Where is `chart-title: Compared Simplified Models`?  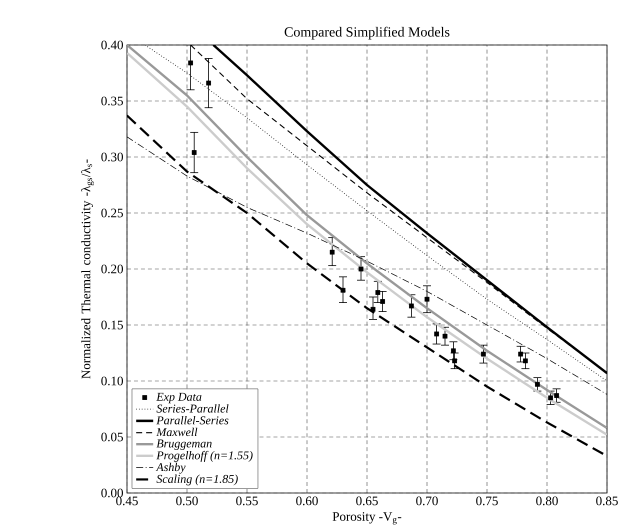 chart-title: Compared Simplified Models is located at coordinates (367, 33).